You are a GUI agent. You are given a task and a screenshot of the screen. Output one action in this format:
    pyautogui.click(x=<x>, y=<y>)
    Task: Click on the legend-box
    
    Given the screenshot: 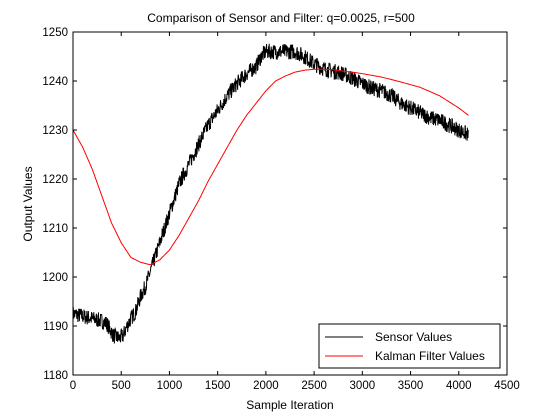 What is the action you would take?
    pyautogui.click(x=409, y=346)
    